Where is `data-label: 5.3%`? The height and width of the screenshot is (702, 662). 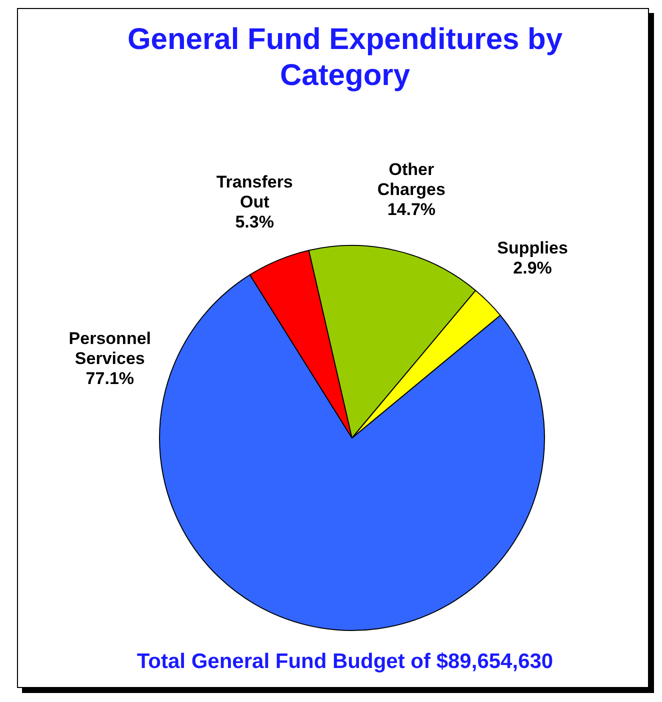
data-label: 5.3% is located at coordinates (254, 222).